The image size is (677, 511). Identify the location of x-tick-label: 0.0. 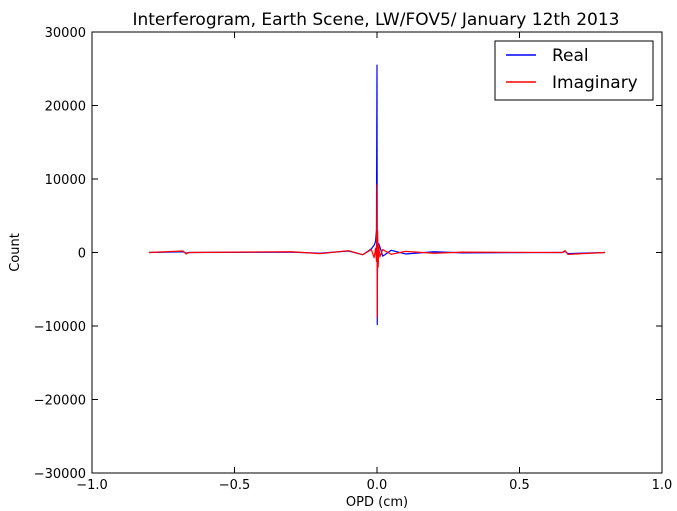
(377, 485).